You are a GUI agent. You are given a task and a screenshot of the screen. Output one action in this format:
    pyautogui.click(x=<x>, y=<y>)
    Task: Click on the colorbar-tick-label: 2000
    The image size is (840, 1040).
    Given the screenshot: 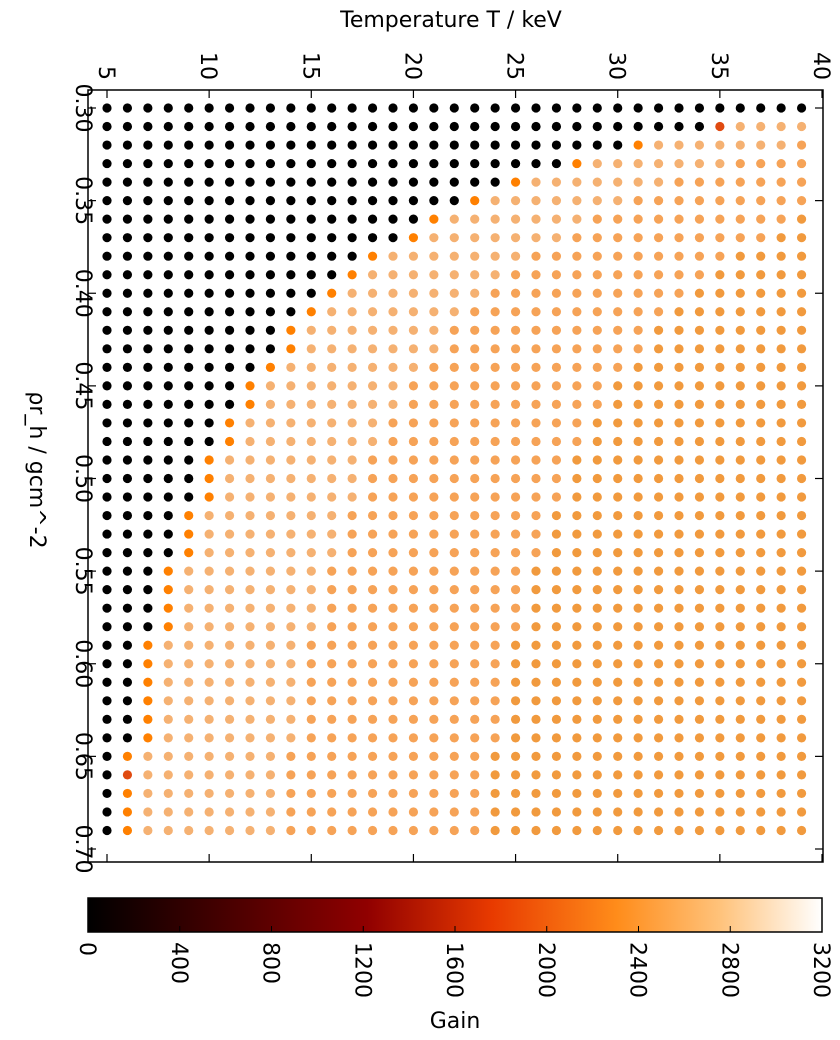 What is the action you would take?
    pyautogui.click(x=545, y=970)
    